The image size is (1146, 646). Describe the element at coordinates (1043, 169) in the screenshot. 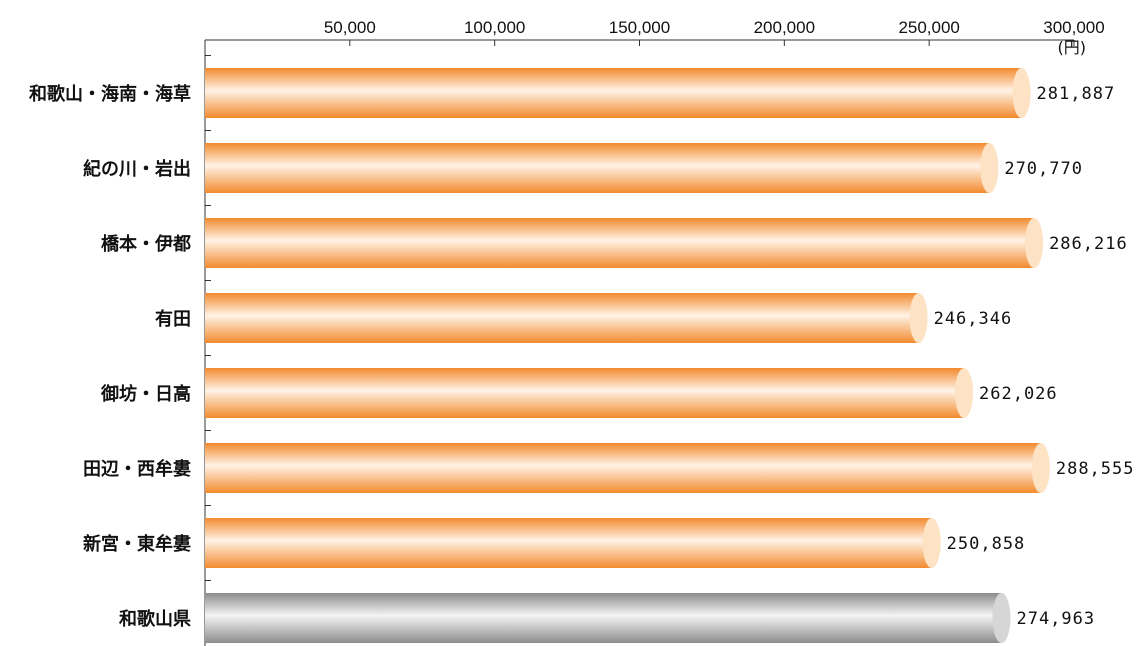

I see `value-label: 270,770` at that location.